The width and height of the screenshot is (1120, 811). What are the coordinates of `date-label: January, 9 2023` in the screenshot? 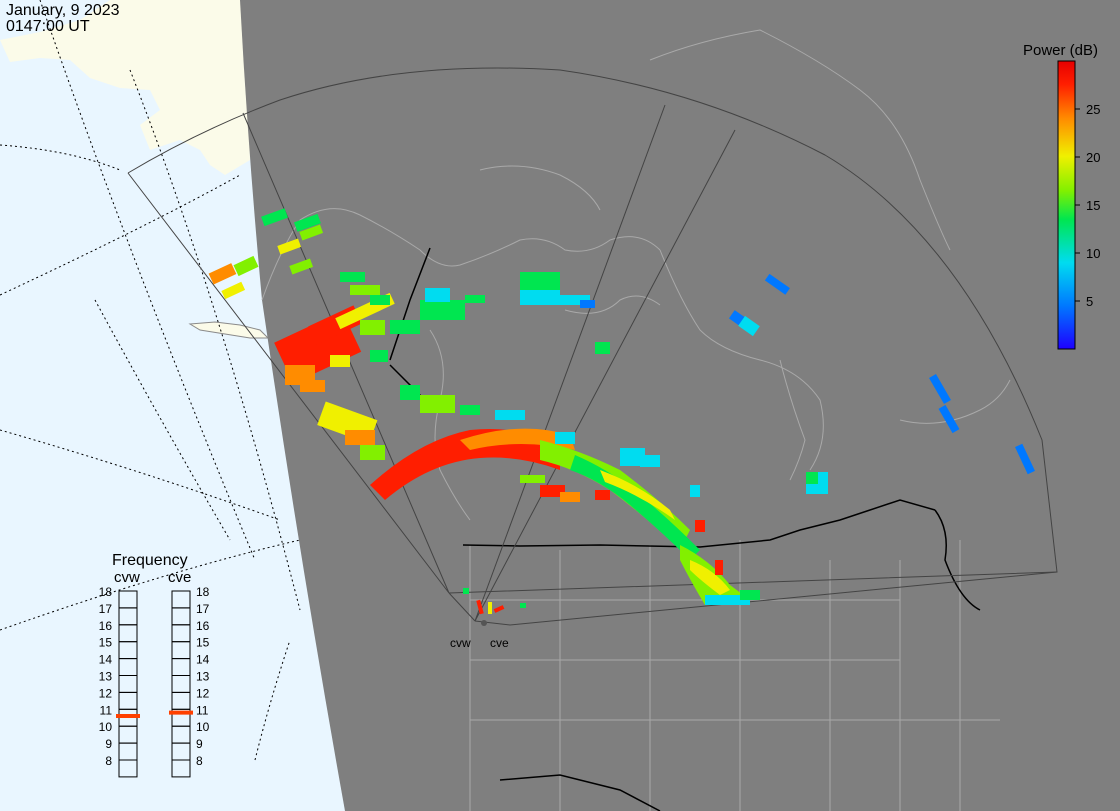 It's located at (63, 10).